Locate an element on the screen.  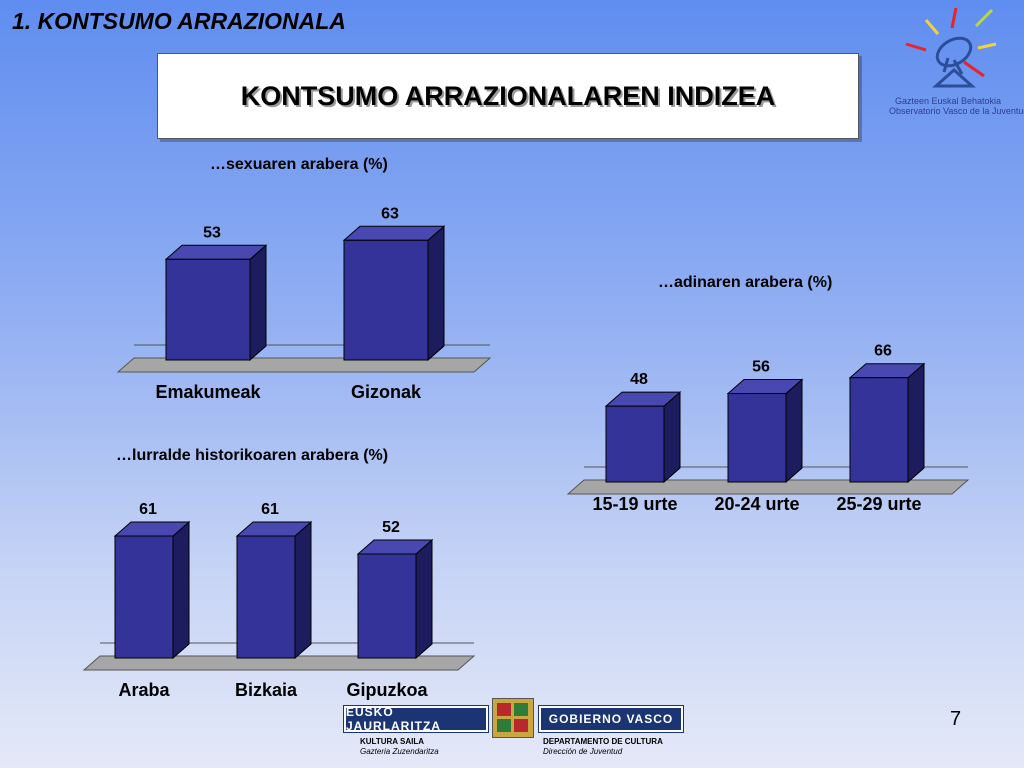
chart-3-title: …lurralde historikoaren arabera (%) is located at coordinates (252, 455).